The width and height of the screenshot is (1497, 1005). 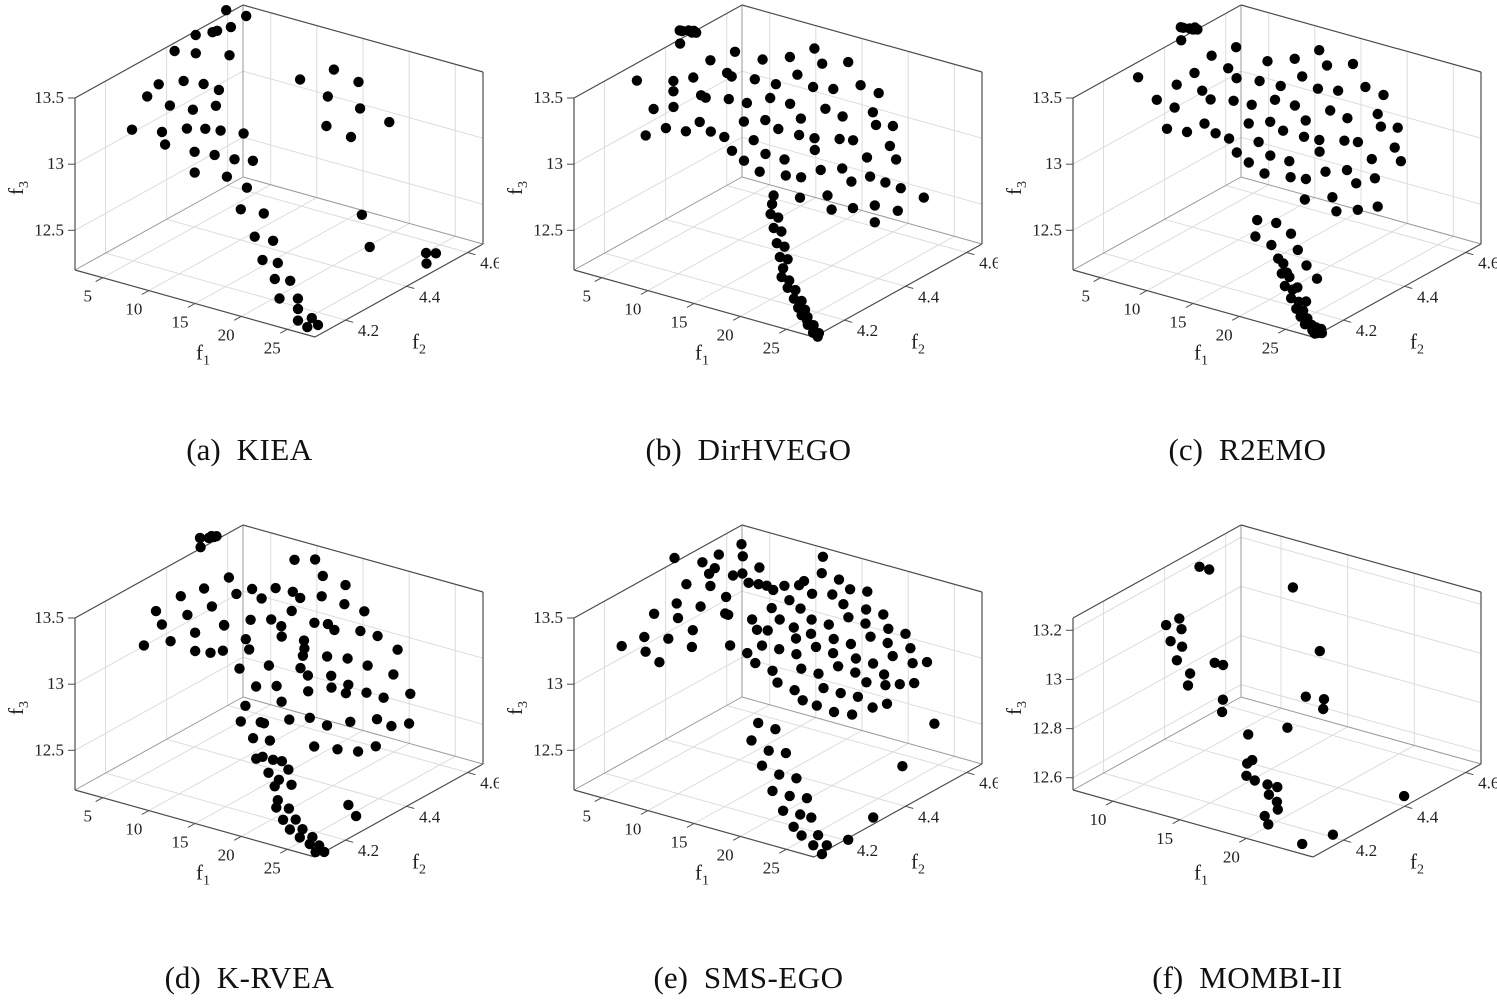 I want to click on caption-b-index: (b), so click(x=663, y=449).